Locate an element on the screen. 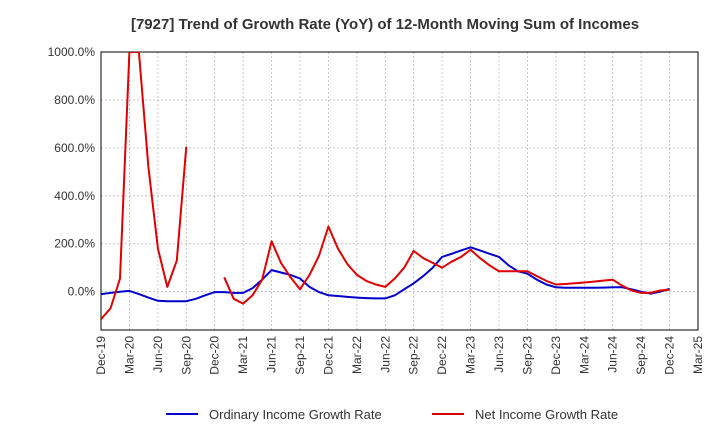 The width and height of the screenshot is (720, 440). x-tick-label: Dec-22 is located at coordinates (442, 355).